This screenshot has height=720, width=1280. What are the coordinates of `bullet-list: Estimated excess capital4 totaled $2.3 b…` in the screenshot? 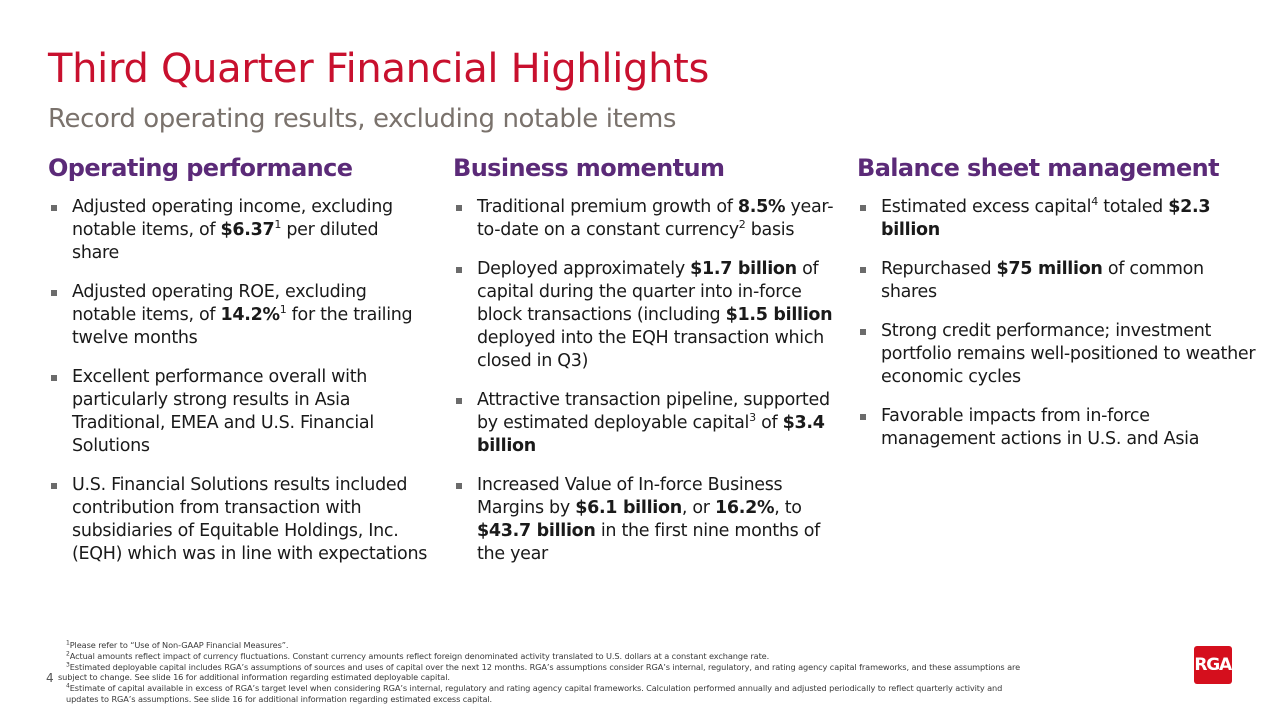 It's located at (1057, 323).